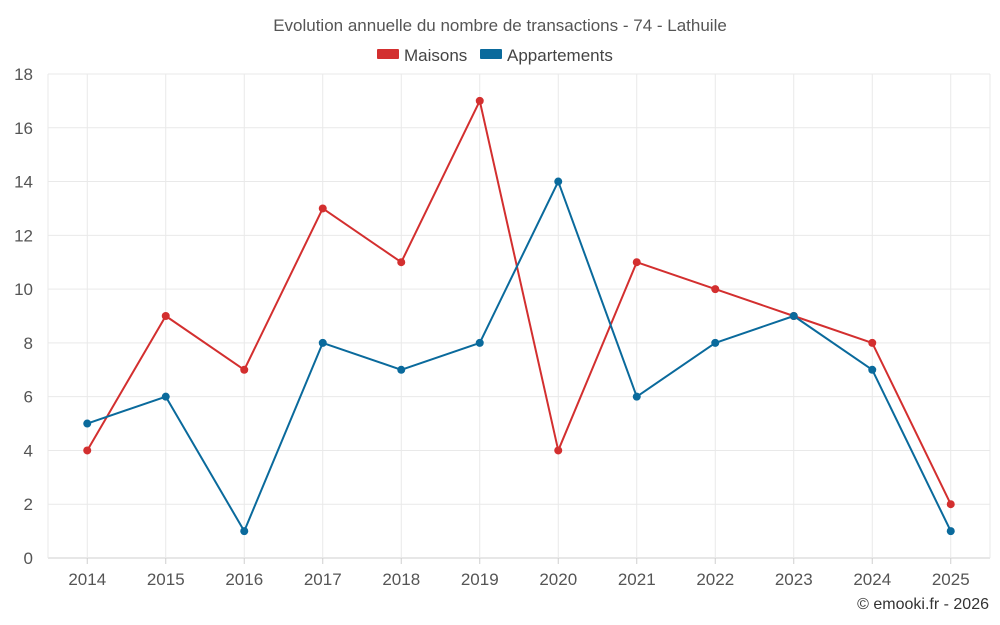 The image size is (1000, 625). I want to click on y-axis-ticks: 0 2 4 6 8 10 12 14 16 18, so click(23, 316).